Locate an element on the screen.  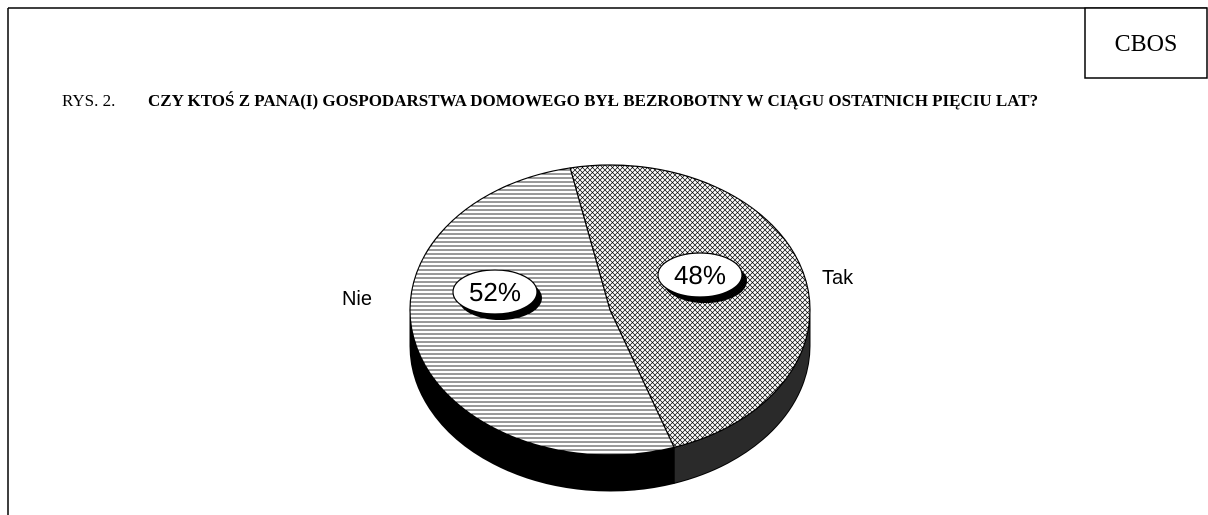
data-label: 48% is located at coordinates (700, 275).